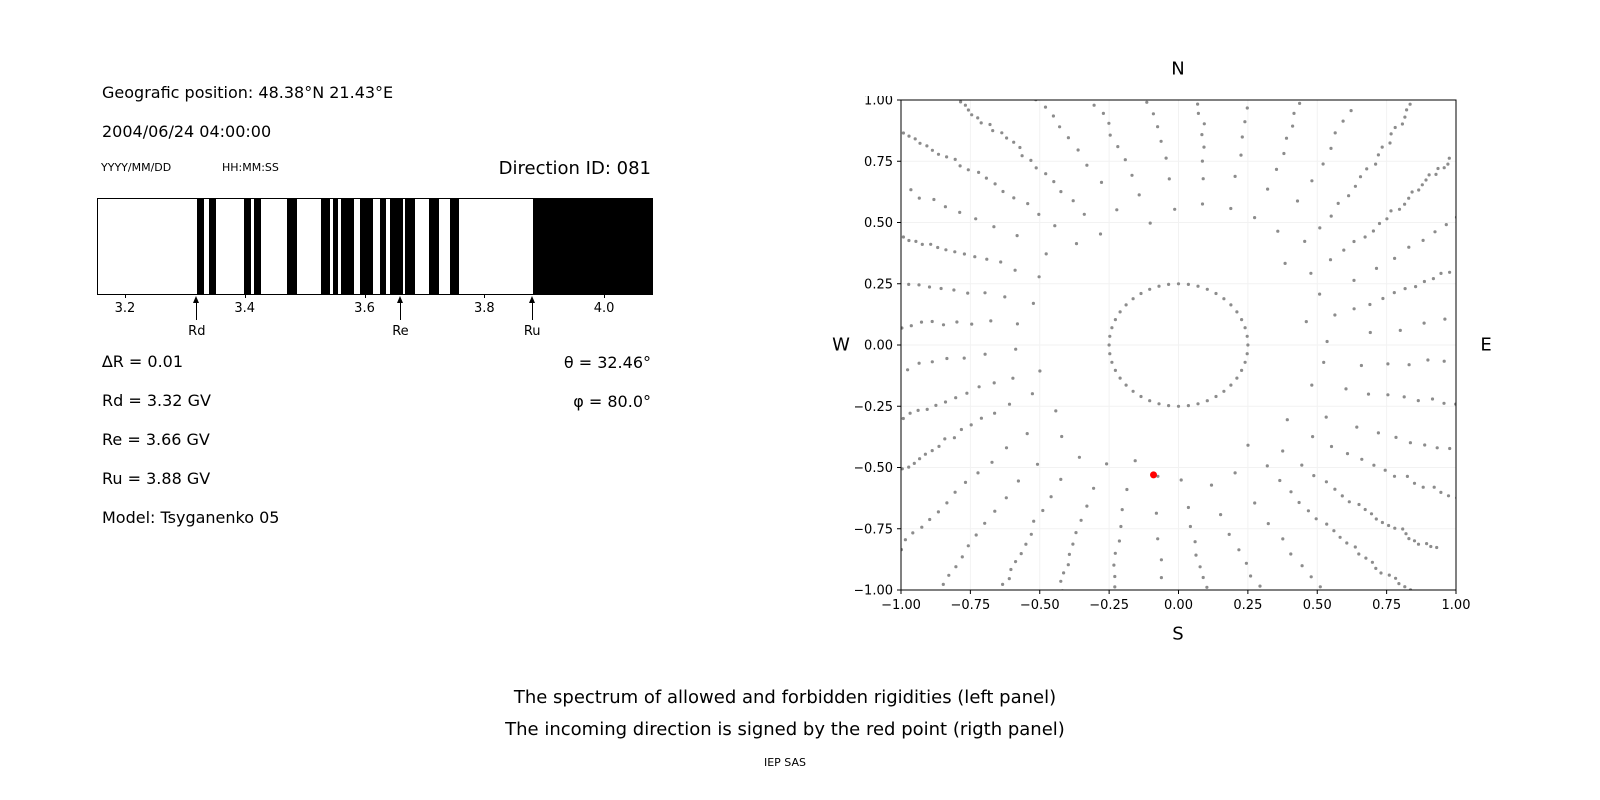  I want to click on x-tick-label: 4.0, so click(604, 308).